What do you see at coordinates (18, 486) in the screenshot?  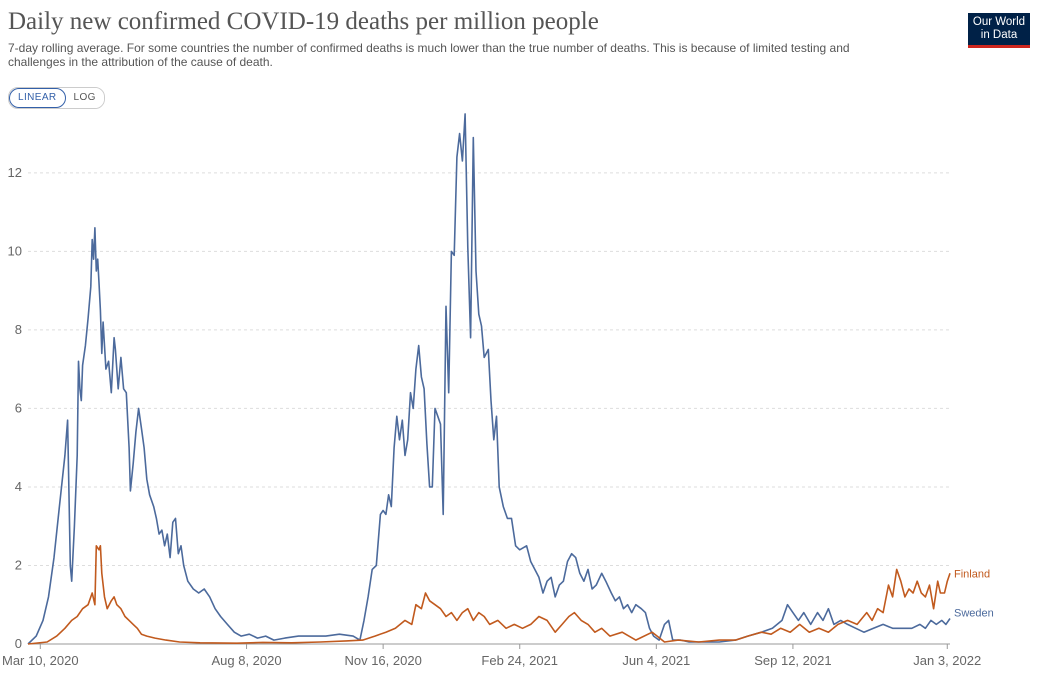 I see `y-tick-label: 4` at bounding box center [18, 486].